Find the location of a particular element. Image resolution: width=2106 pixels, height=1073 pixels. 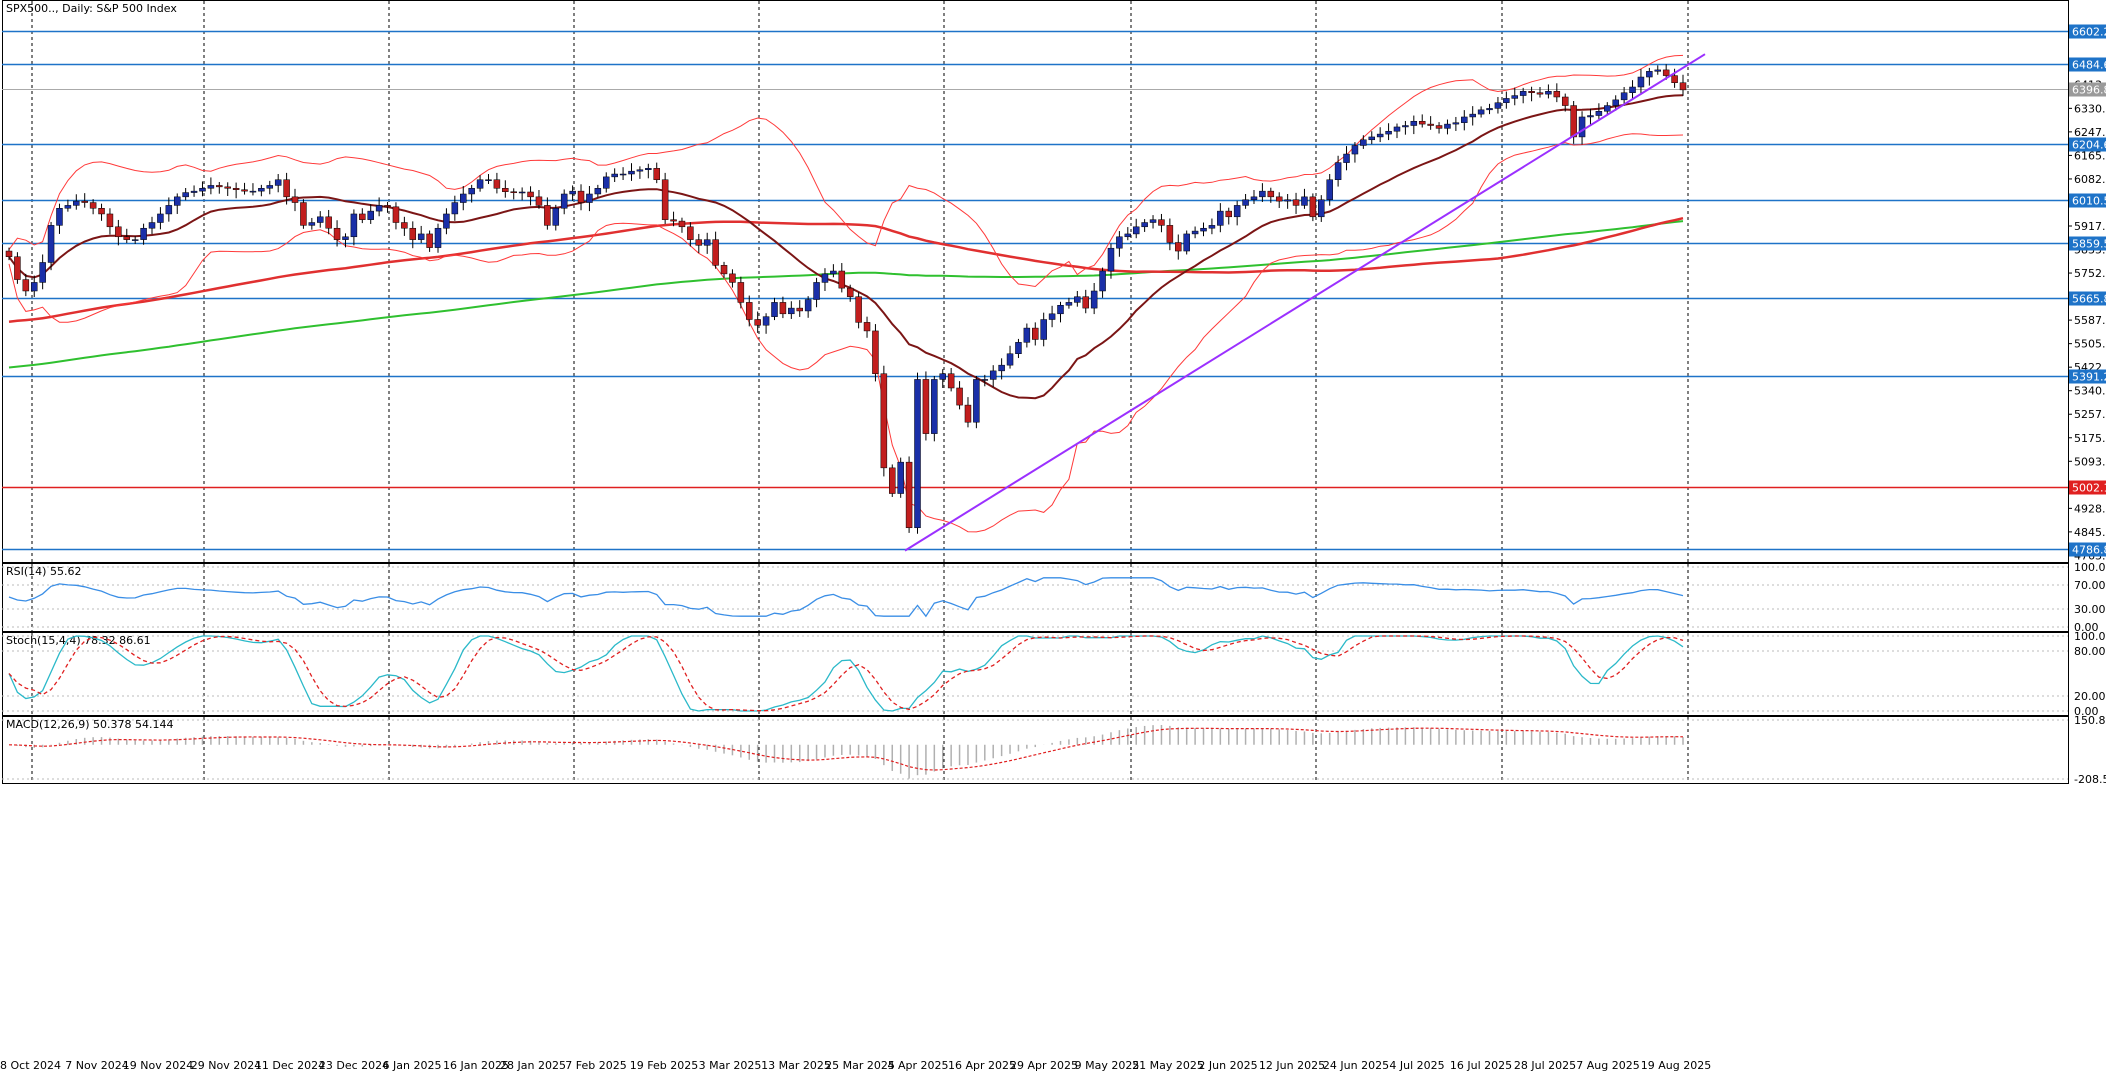

y-tick-label: 6330.21 is located at coordinates (2090, 108).